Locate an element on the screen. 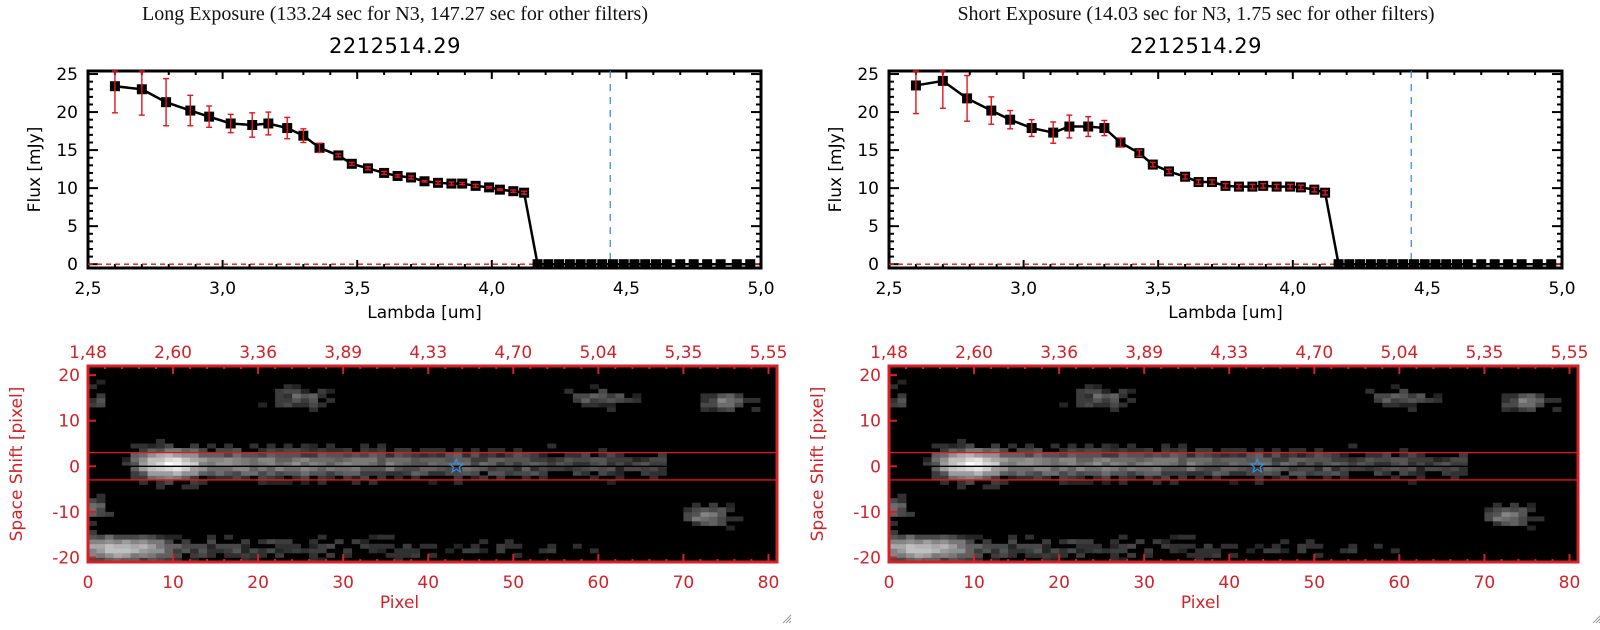 The image size is (1600, 630). x-tick-label: 60 is located at coordinates (599, 583).